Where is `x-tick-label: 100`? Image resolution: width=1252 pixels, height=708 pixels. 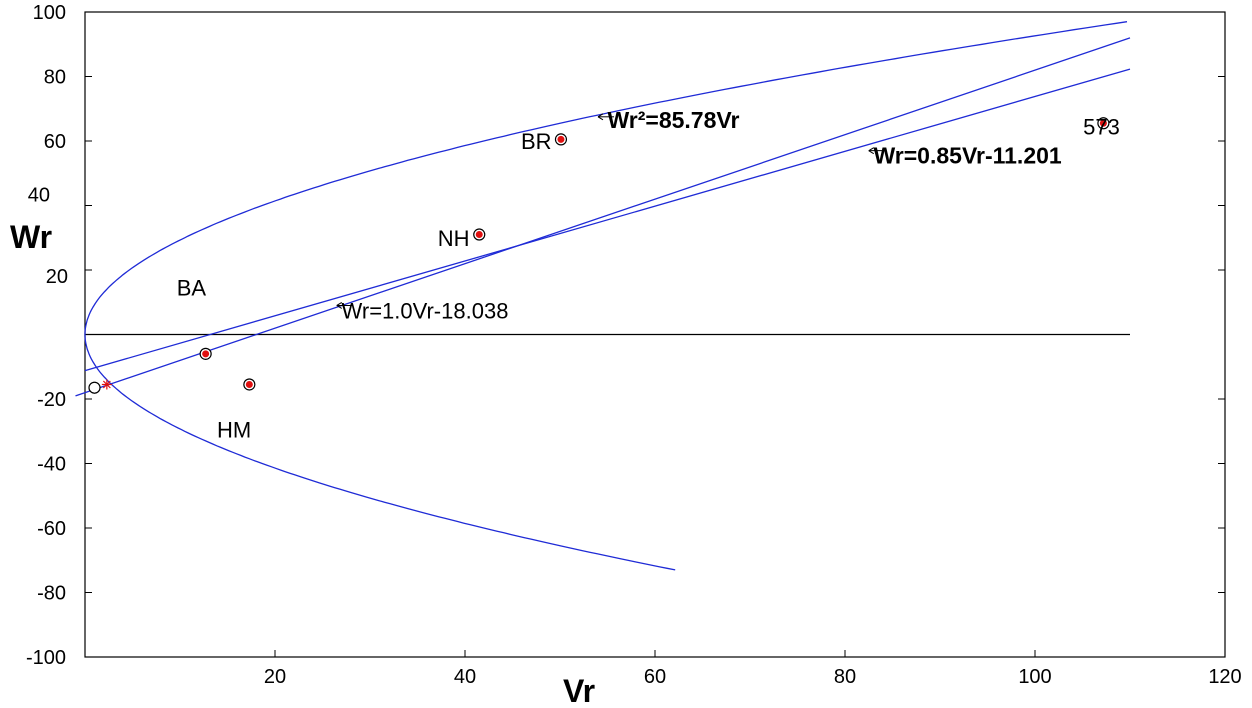
x-tick-label: 100 is located at coordinates (1034, 677).